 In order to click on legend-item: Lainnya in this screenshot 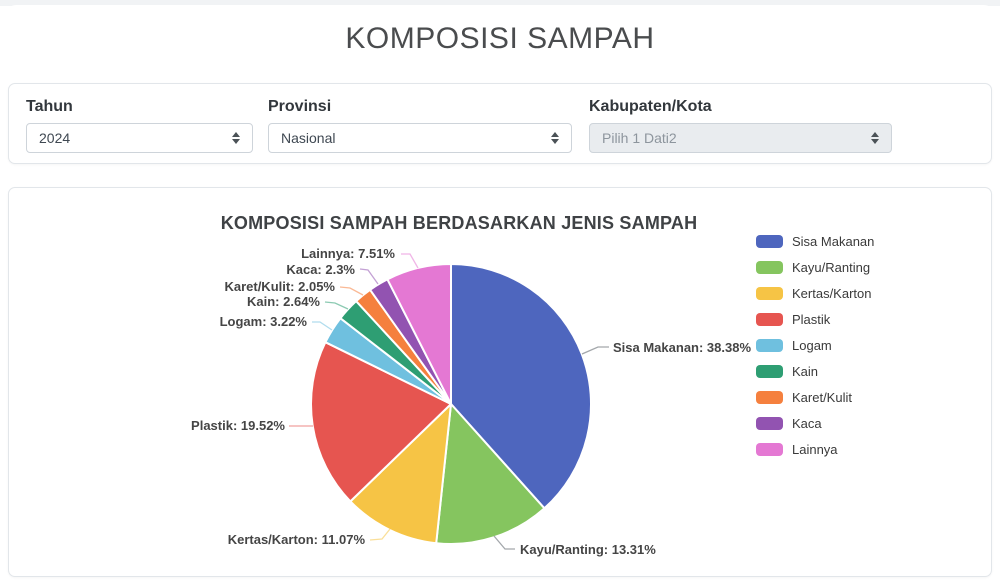, I will do `click(815, 449)`.